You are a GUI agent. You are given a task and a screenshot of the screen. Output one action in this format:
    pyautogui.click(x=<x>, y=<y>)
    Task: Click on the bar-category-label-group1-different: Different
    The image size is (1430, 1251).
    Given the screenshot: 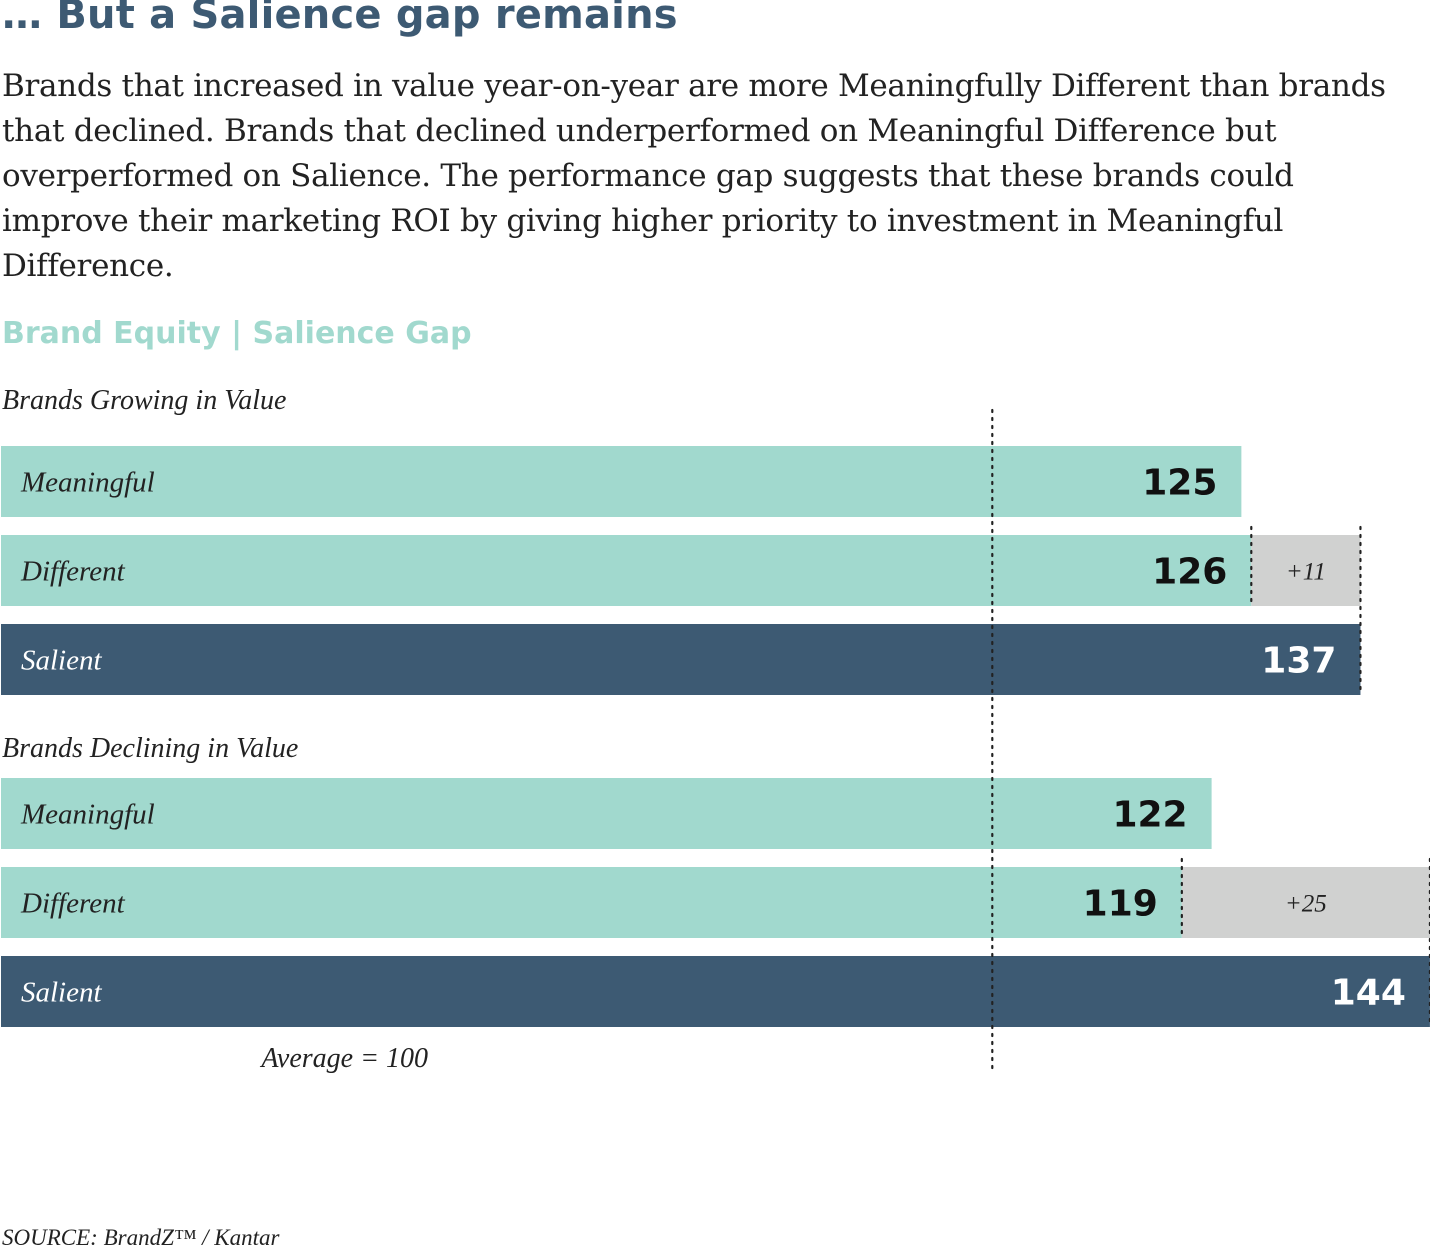 What is the action you would take?
    pyautogui.click(x=73, y=572)
    